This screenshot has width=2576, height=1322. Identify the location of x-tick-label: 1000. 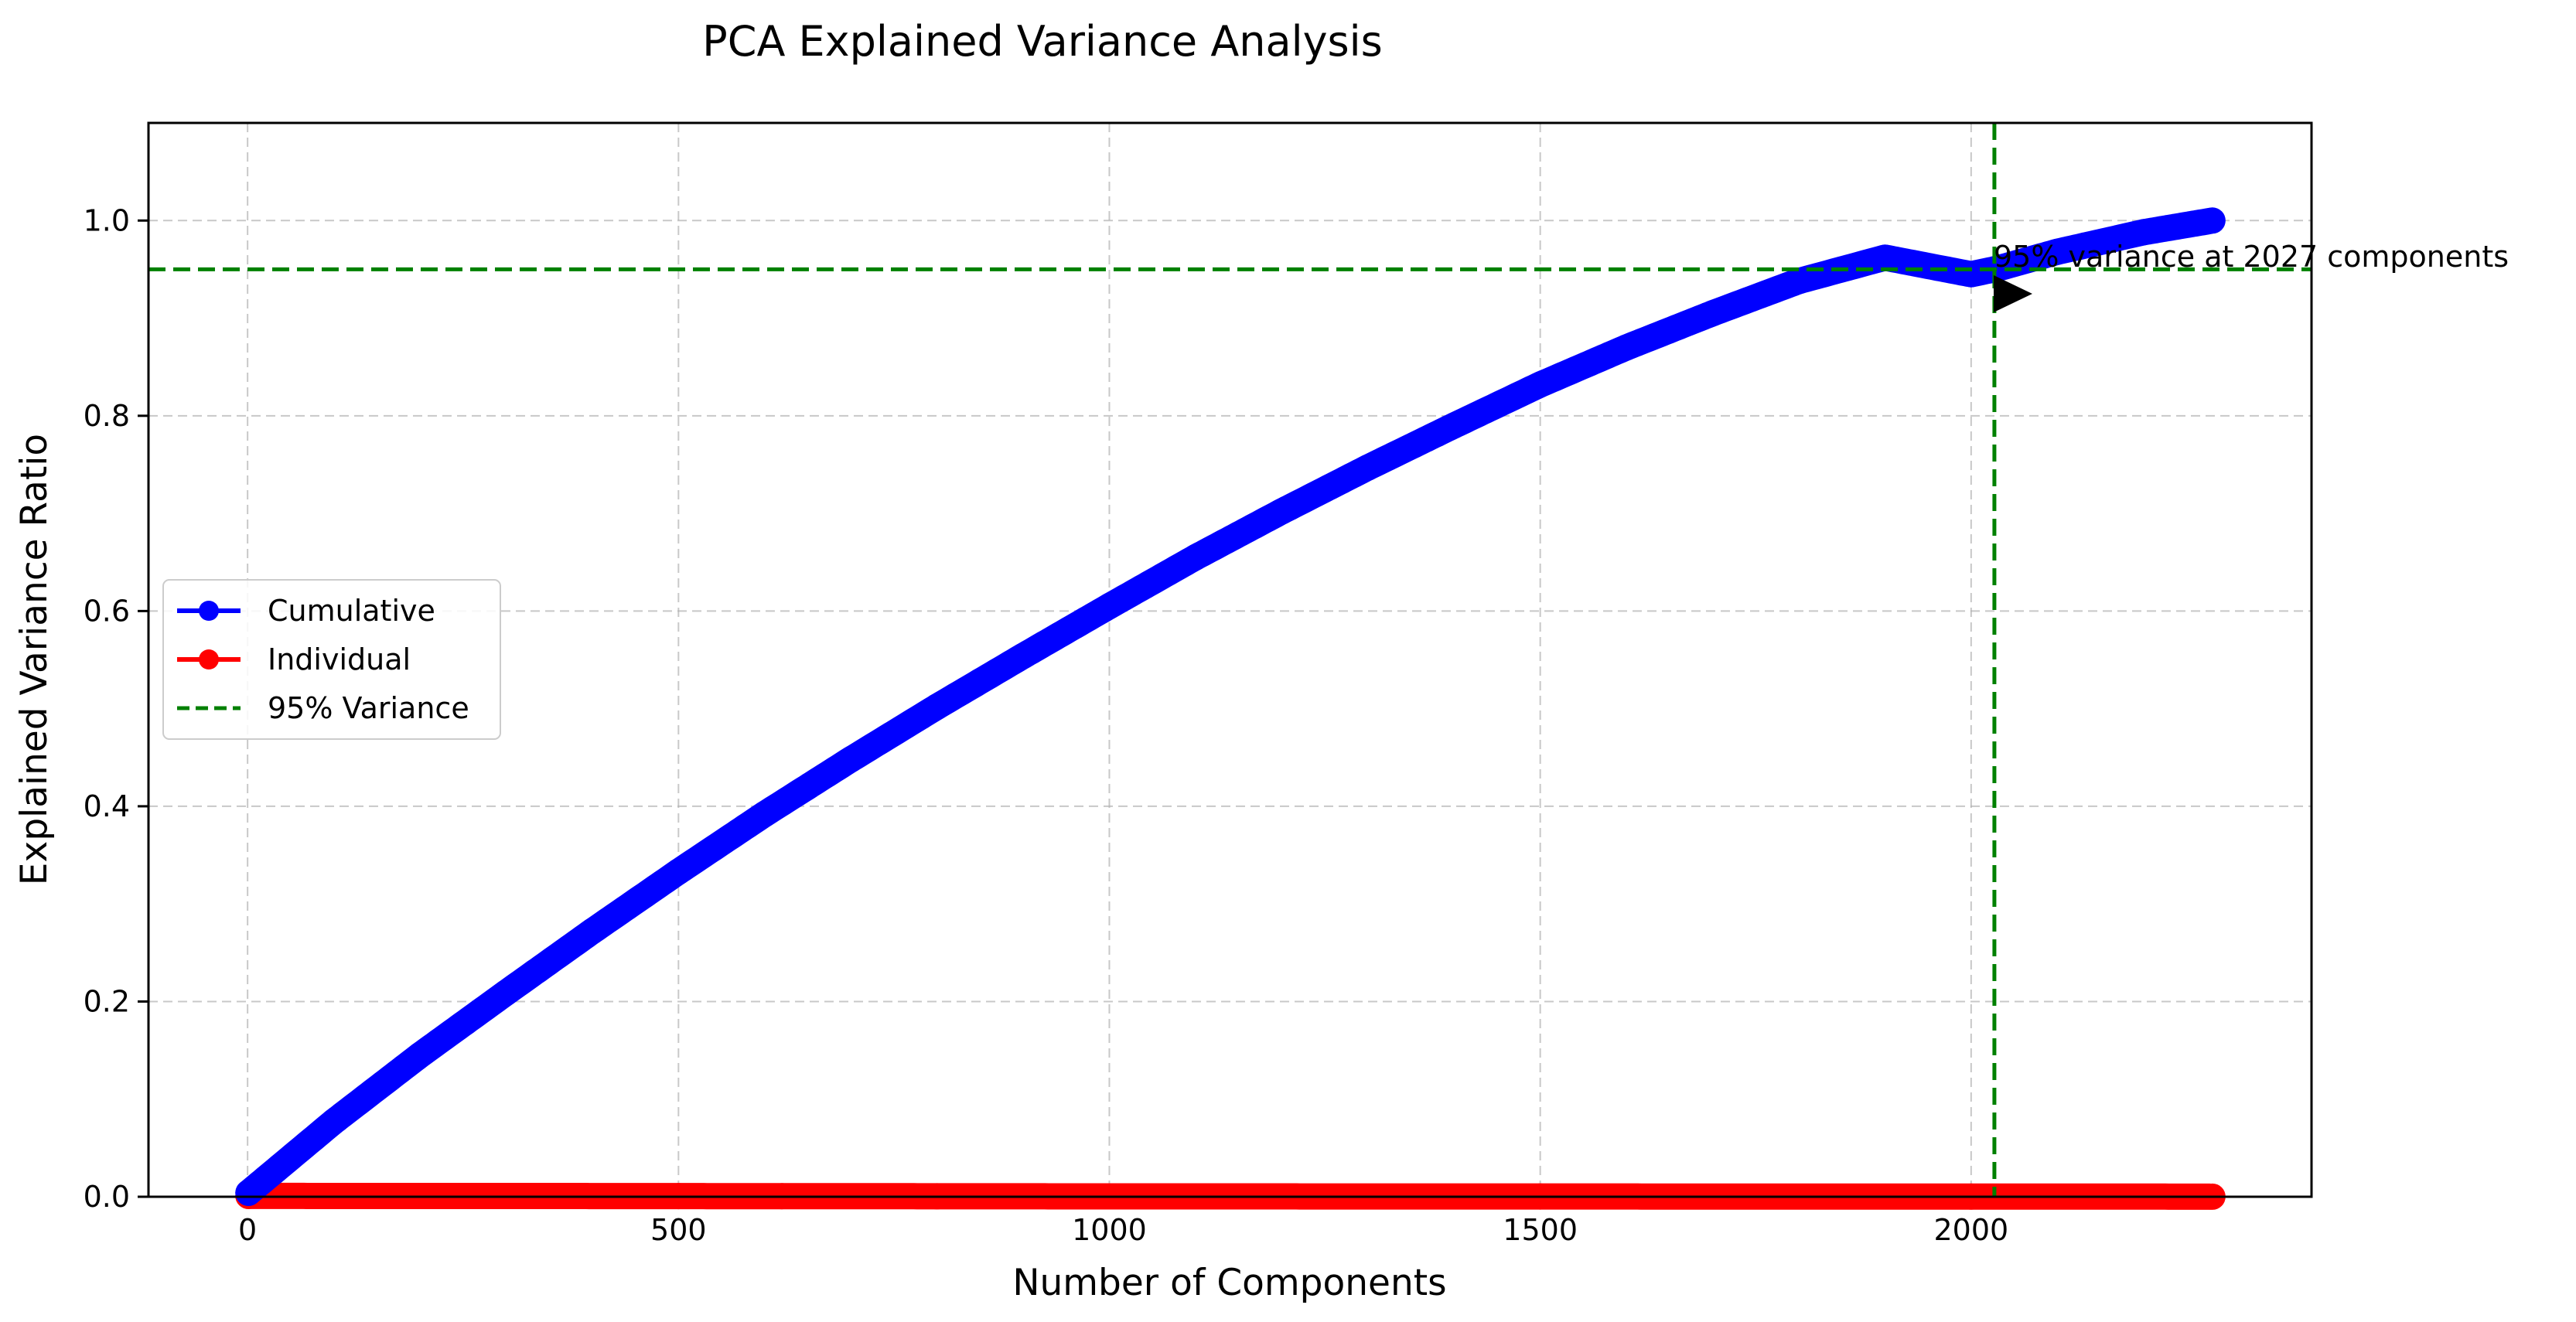
(1109, 1230).